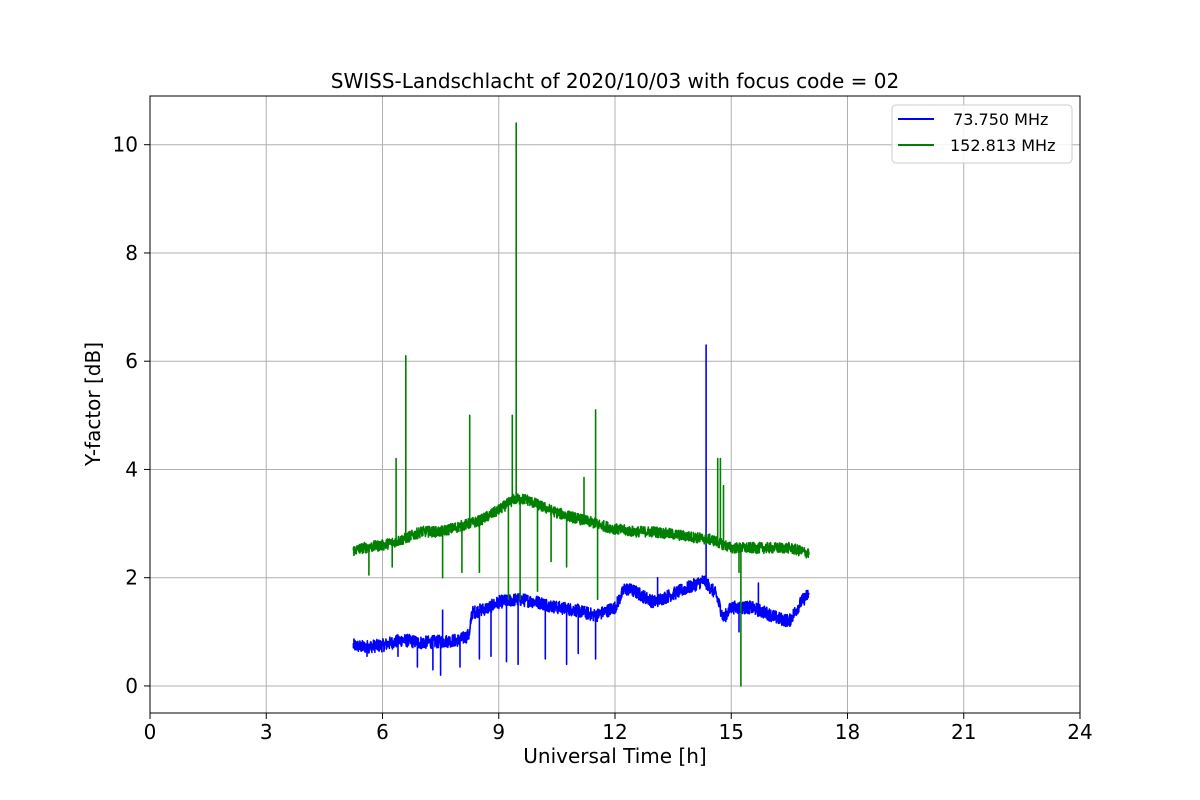  Describe the element at coordinates (131, 469) in the screenshot. I see `y-tick-label: 4` at that location.